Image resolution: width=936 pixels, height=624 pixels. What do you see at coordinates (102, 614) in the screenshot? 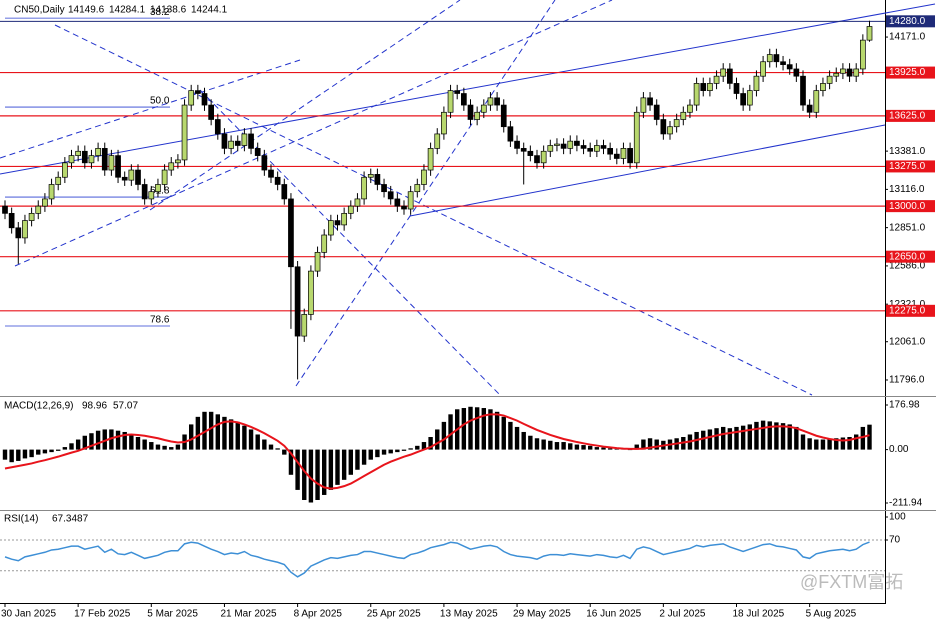
I see `x-tick-label: 17 Feb 2025` at bounding box center [102, 614].